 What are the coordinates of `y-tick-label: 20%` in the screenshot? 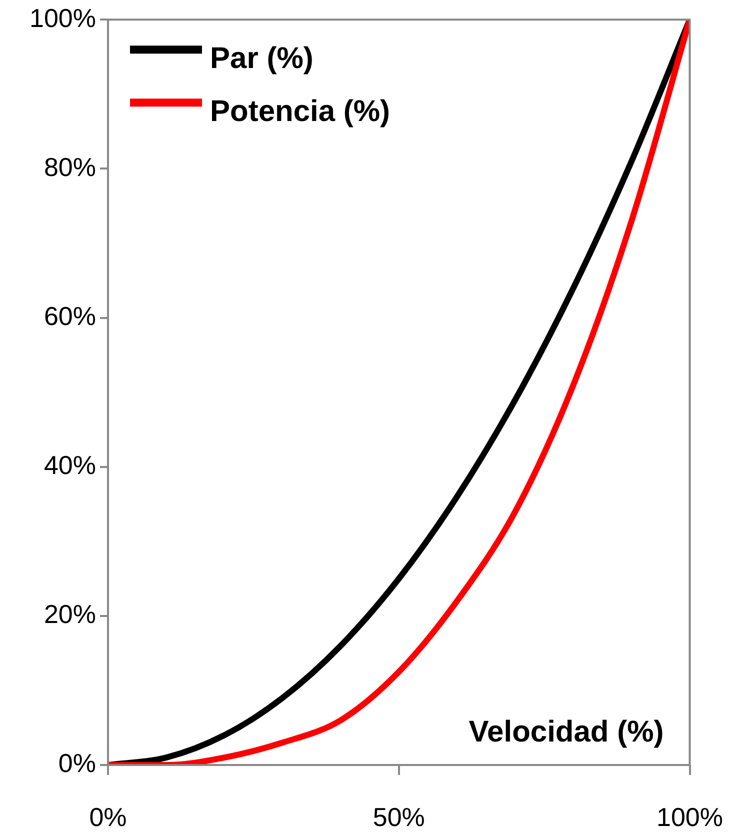 It's located at (70, 614).